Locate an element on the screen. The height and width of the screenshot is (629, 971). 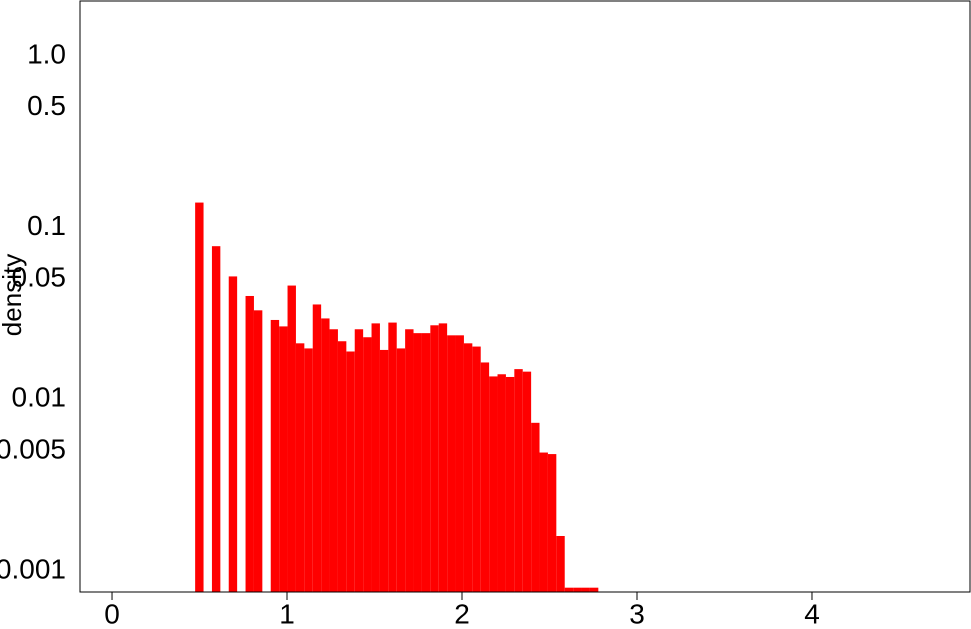
y-tick-label: 0.5 is located at coordinates (46, 105).